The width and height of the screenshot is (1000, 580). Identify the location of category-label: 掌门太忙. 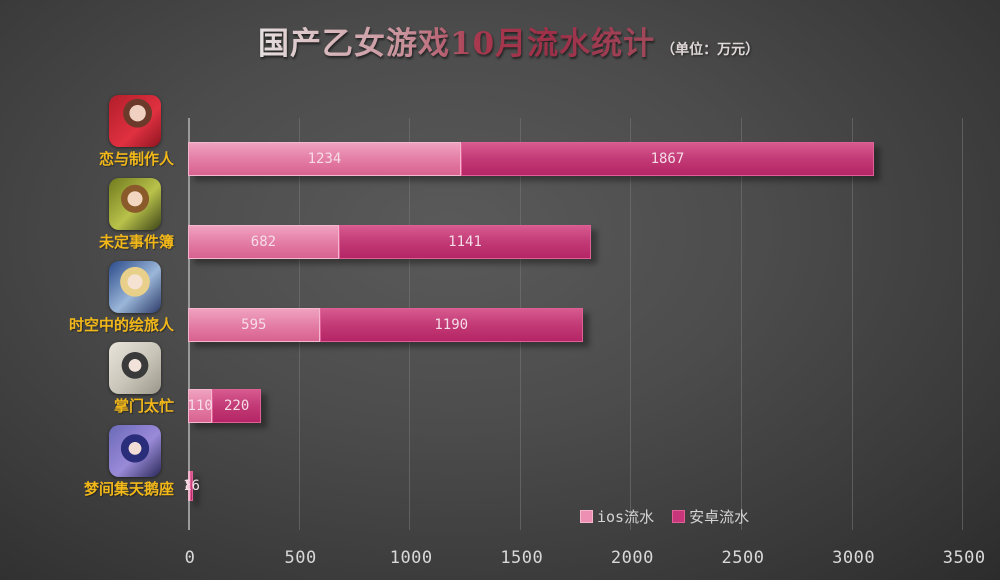
(143, 406).